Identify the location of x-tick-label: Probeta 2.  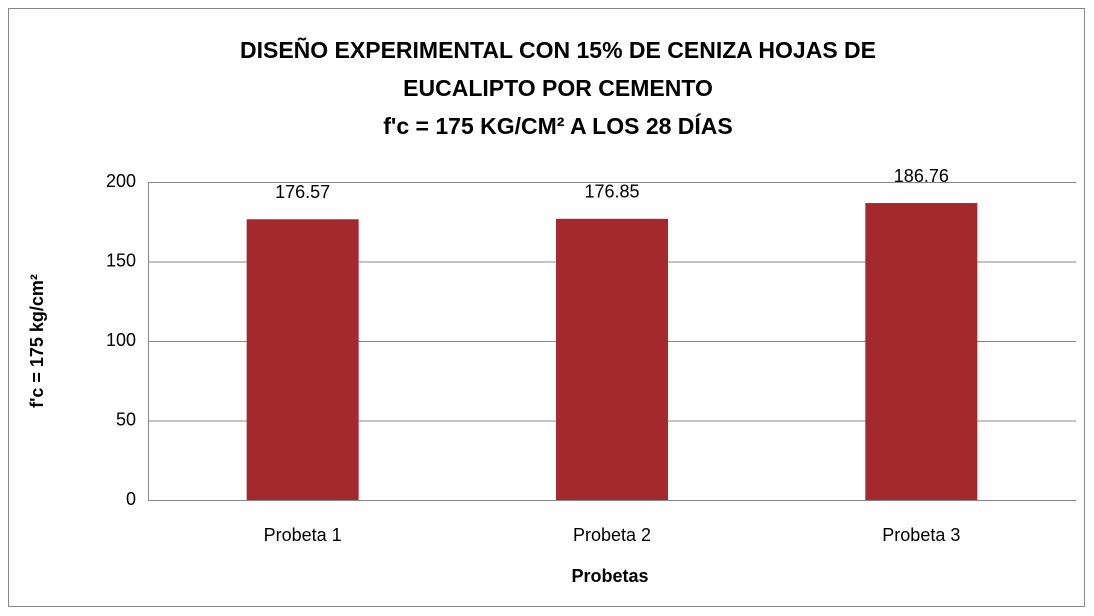
(612, 535).